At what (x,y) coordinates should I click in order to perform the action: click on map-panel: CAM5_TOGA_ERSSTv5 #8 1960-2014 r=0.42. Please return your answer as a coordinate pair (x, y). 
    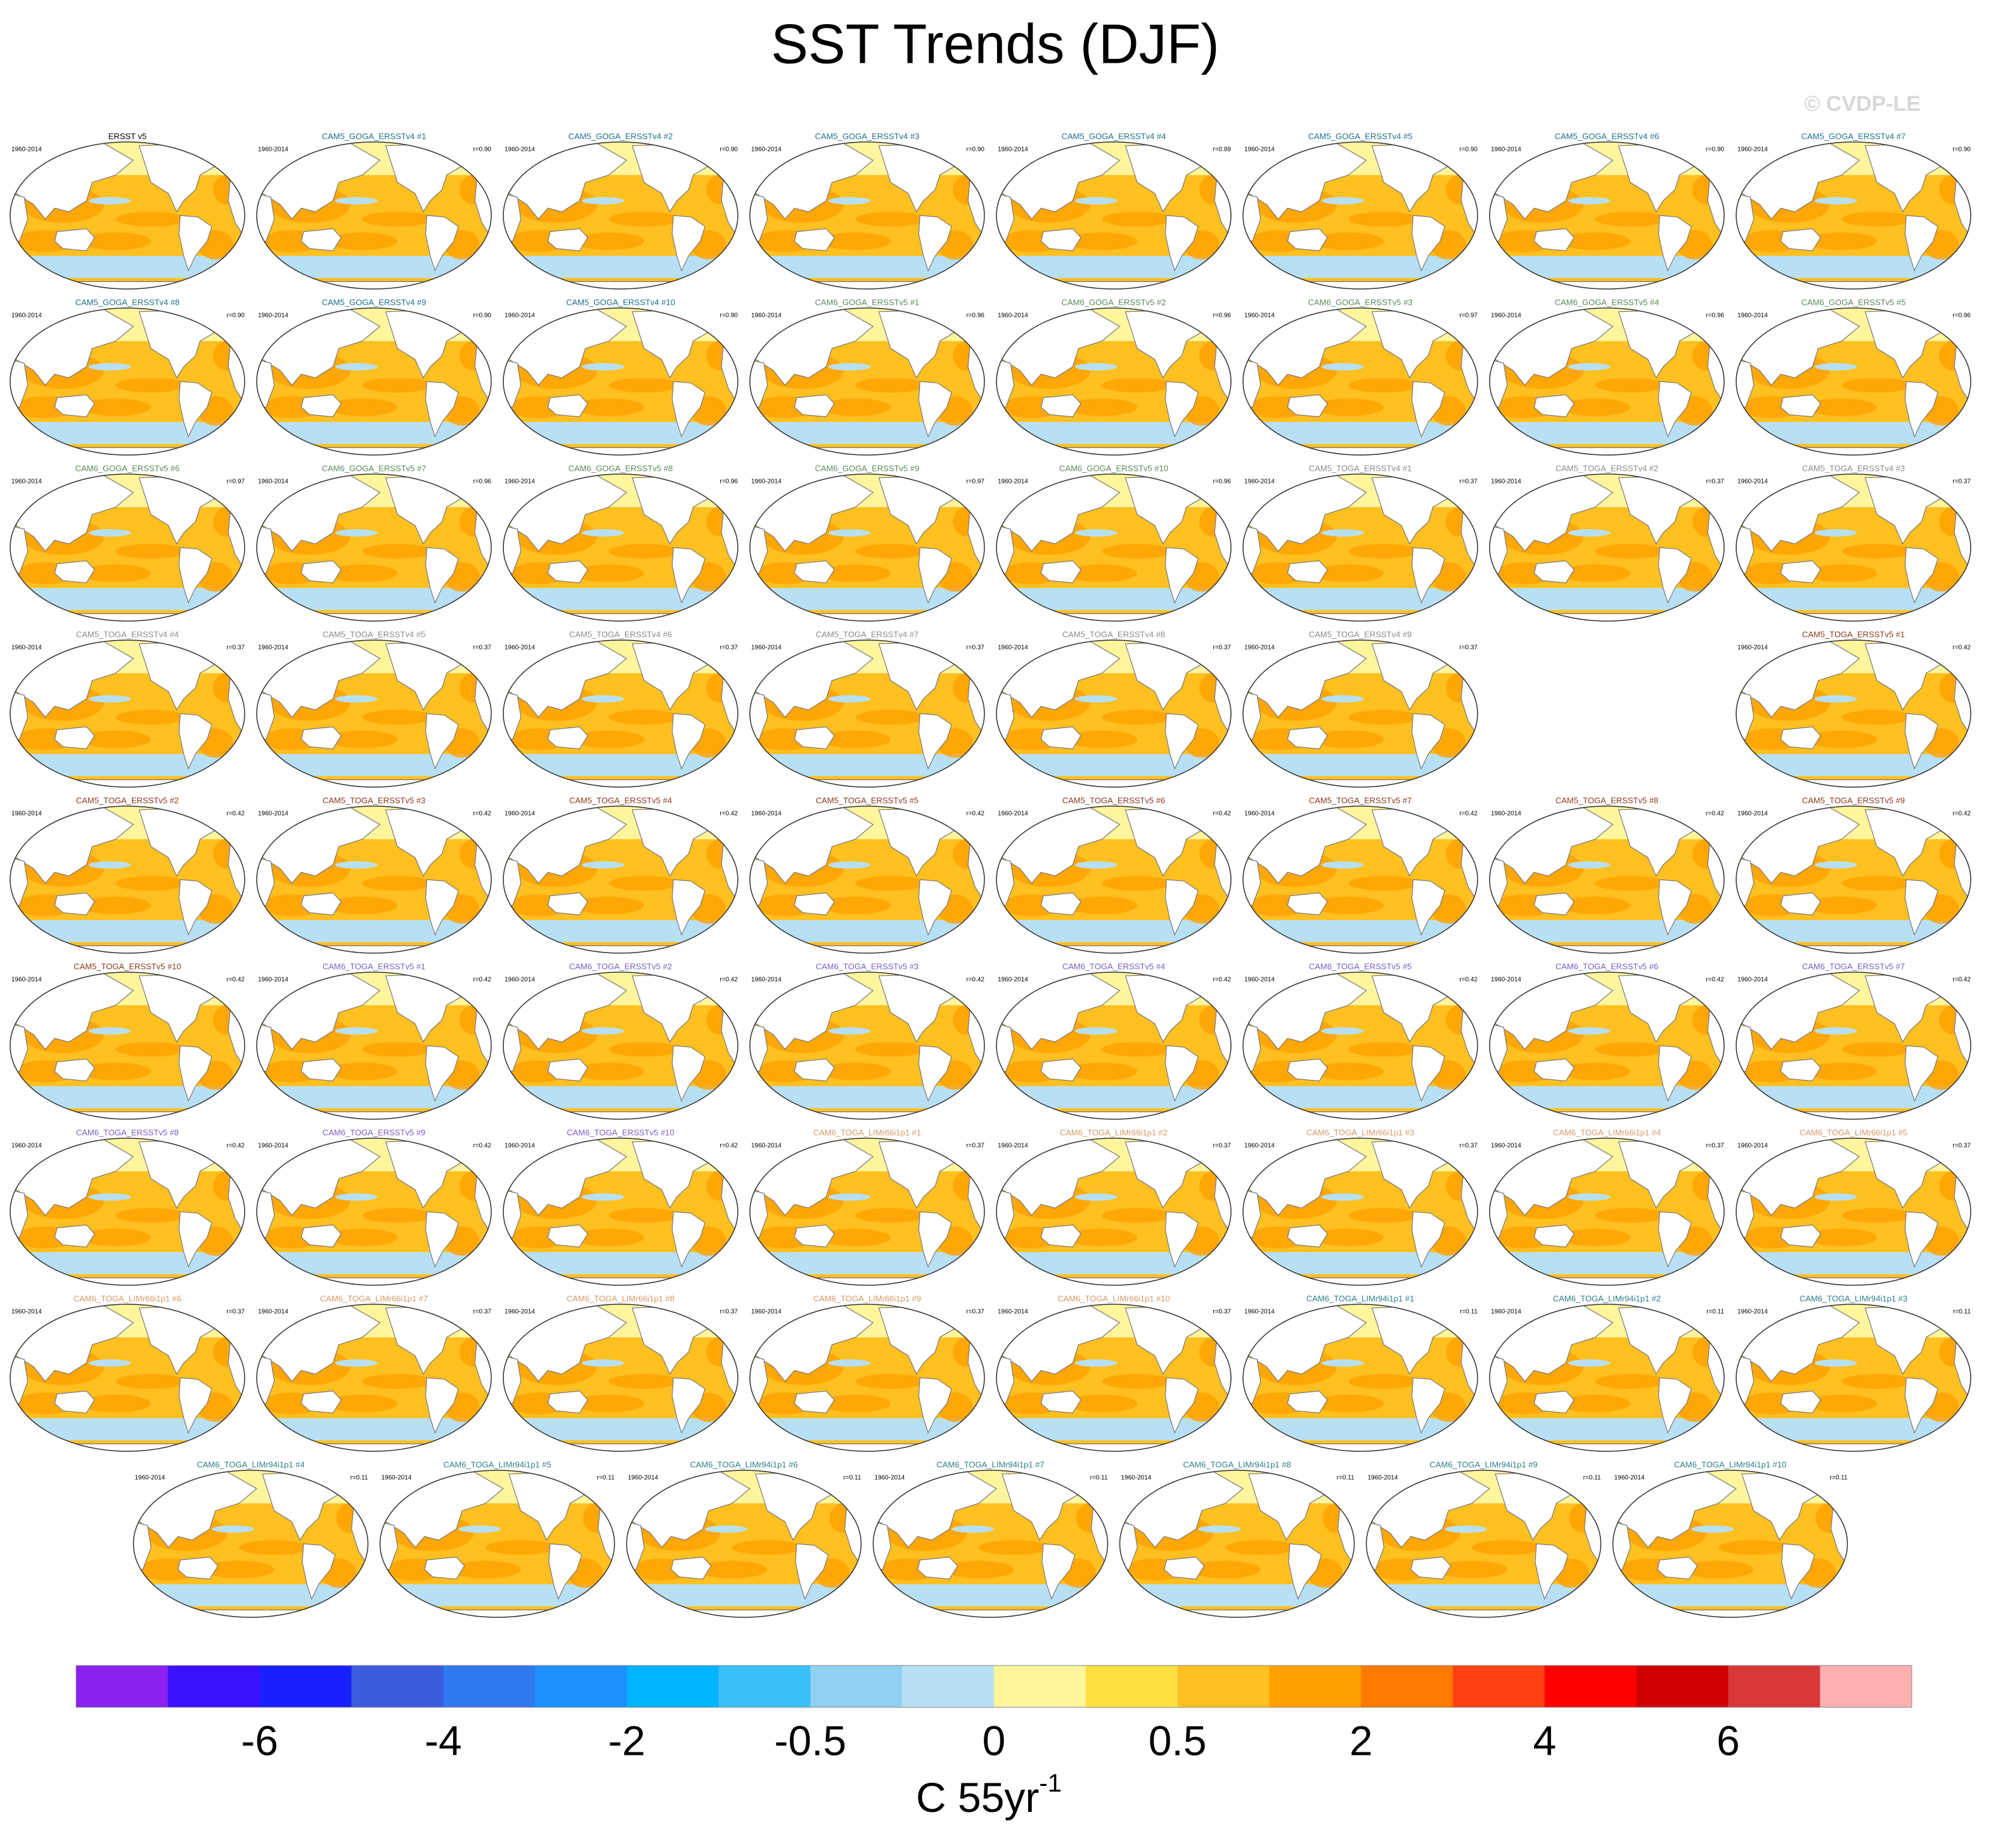
    Looking at the image, I should click on (1607, 874).